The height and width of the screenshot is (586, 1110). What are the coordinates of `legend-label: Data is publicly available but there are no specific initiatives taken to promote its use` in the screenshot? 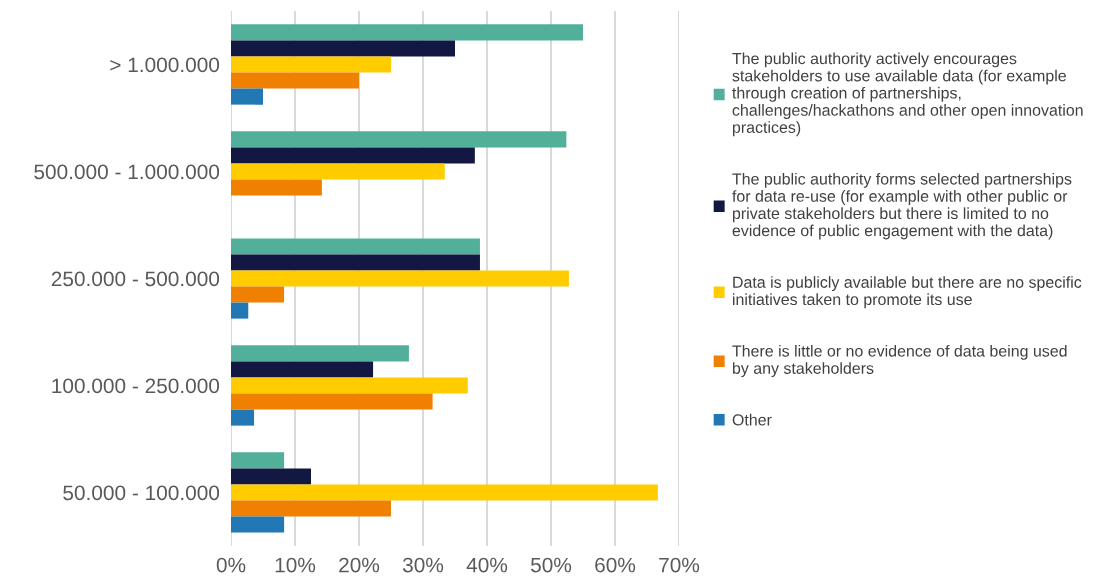 It's located at (907, 292).